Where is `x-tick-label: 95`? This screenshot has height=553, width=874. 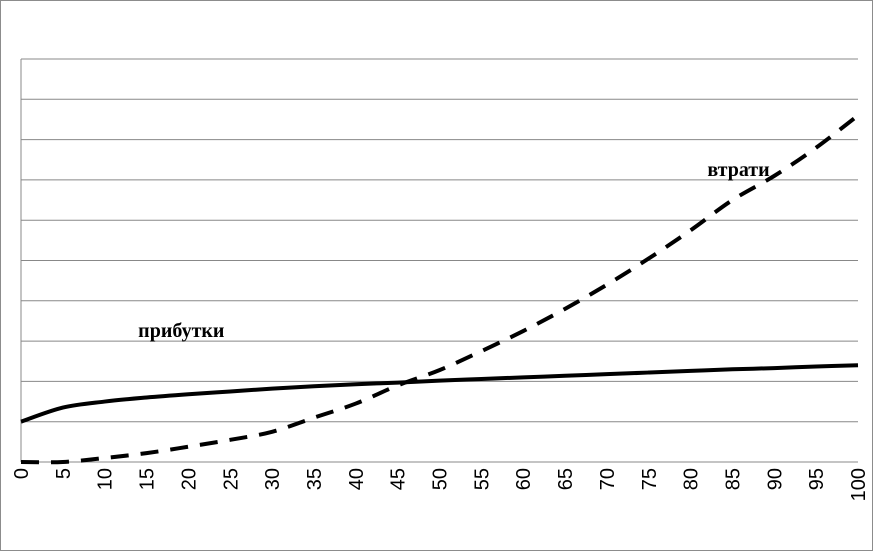
x-tick-label: 95 is located at coordinates (817, 479).